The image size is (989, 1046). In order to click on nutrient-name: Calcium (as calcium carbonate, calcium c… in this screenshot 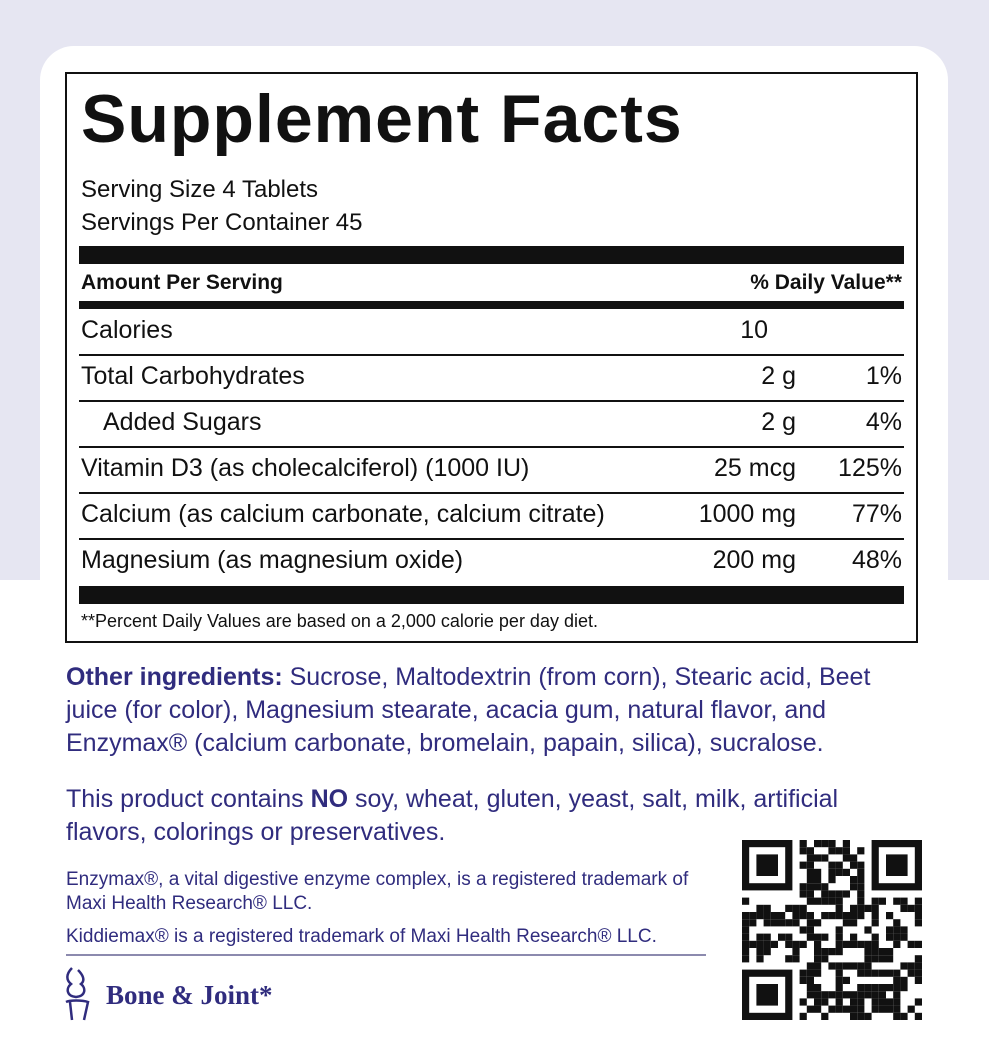, I will do `click(343, 514)`.